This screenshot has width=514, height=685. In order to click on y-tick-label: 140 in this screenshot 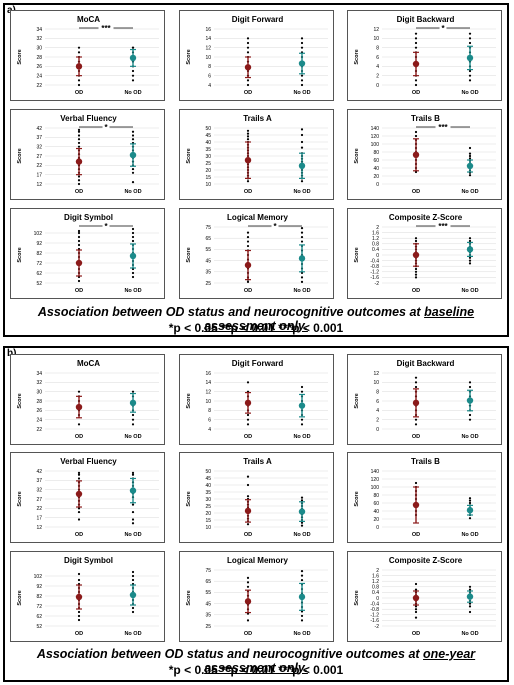, I will do `click(375, 472)`.